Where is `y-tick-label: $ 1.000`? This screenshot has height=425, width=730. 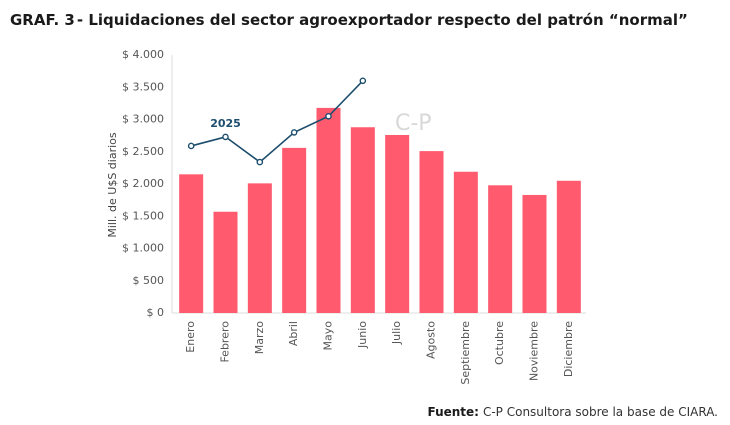
y-tick-label: $ 1.000 is located at coordinates (143, 248).